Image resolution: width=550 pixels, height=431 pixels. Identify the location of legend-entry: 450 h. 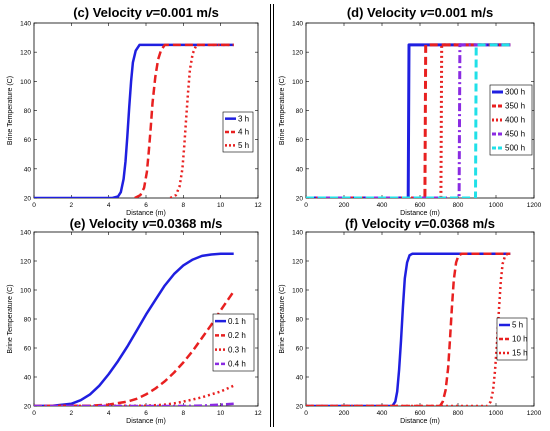
(515, 134).